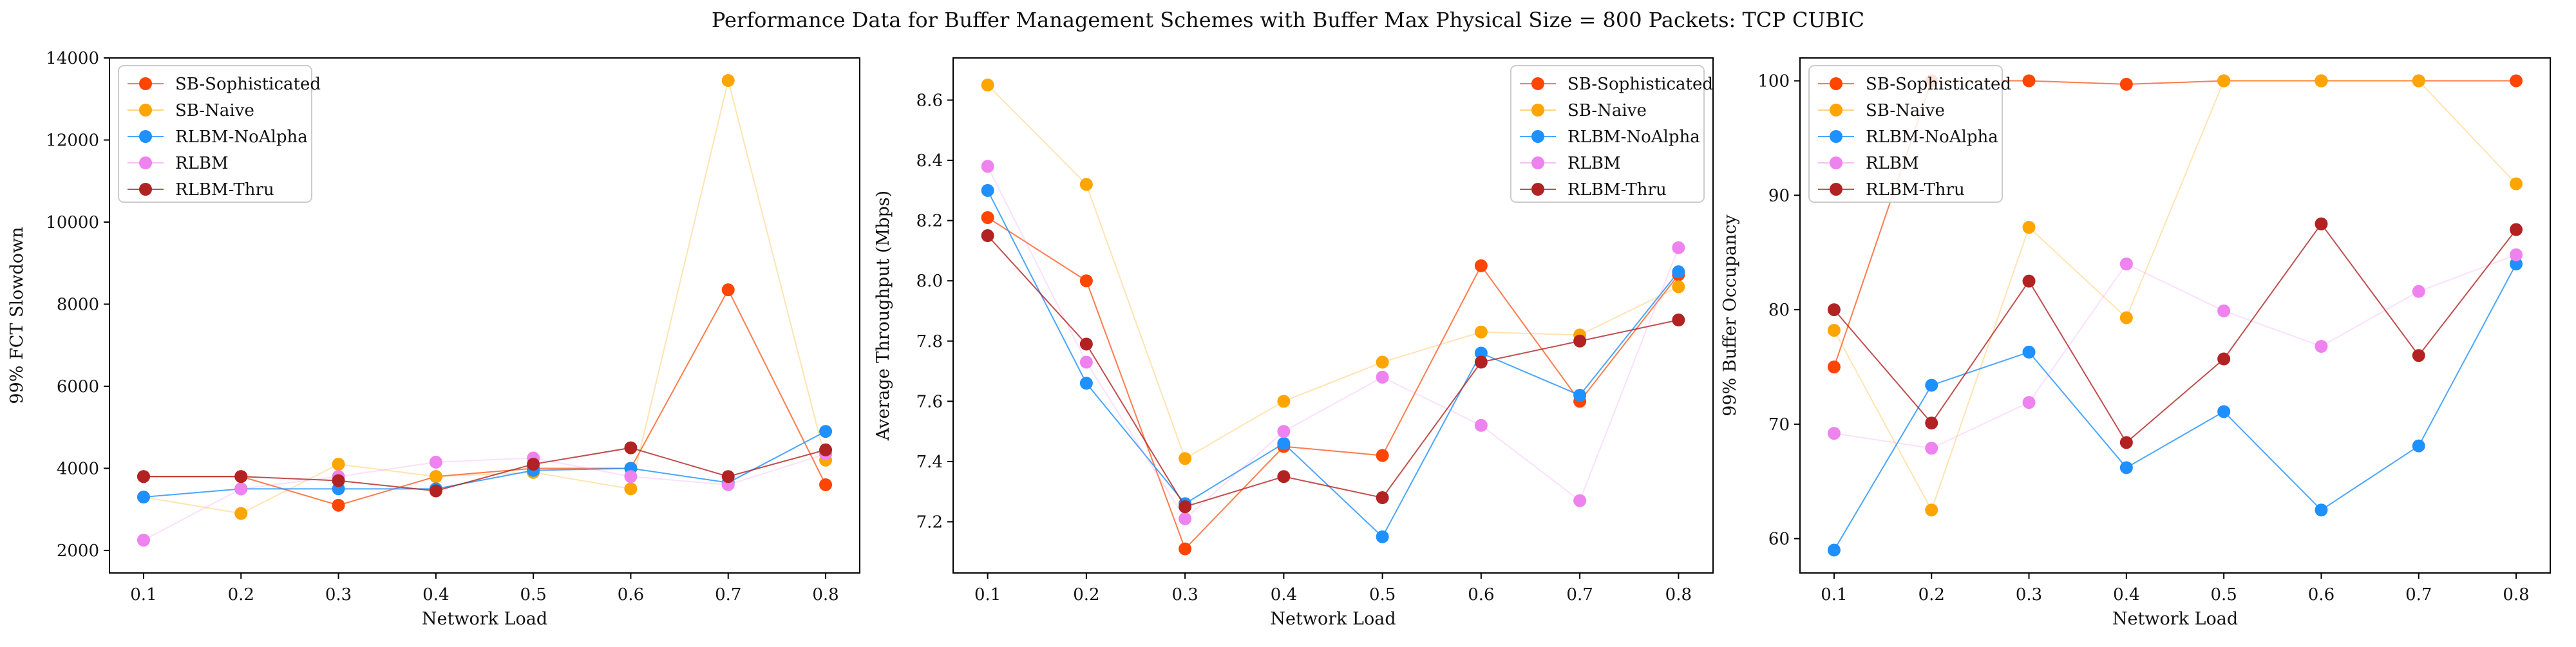 Image resolution: width=2576 pixels, height=647 pixels. Describe the element at coordinates (930, 281) in the screenshot. I see `y-tick-label: 8.0` at that location.